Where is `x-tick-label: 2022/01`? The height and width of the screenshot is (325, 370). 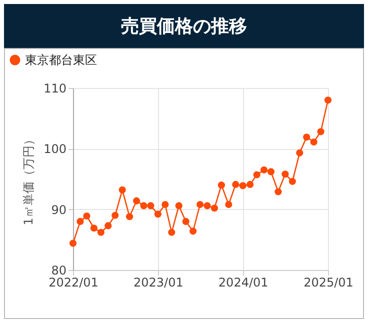
x-tick-label: 2022/01 is located at coordinates (73, 283).